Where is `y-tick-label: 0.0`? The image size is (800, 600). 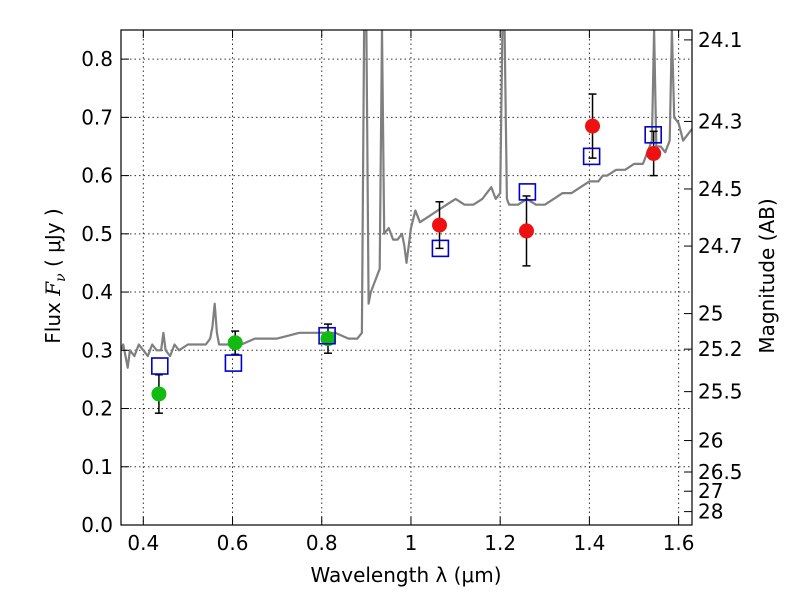
y-tick-label: 0.0 is located at coordinates (97, 525).